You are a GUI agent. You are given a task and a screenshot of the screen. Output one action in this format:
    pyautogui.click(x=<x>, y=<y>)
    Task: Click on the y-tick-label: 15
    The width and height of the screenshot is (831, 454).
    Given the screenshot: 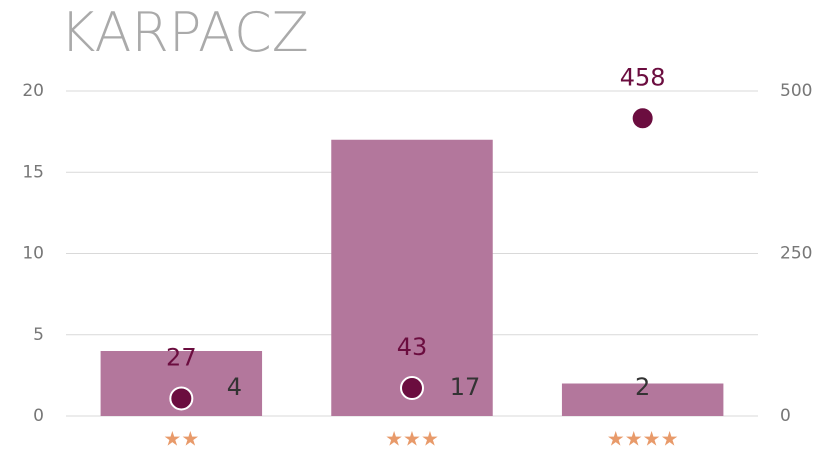 What is the action you would take?
    pyautogui.click(x=33, y=172)
    